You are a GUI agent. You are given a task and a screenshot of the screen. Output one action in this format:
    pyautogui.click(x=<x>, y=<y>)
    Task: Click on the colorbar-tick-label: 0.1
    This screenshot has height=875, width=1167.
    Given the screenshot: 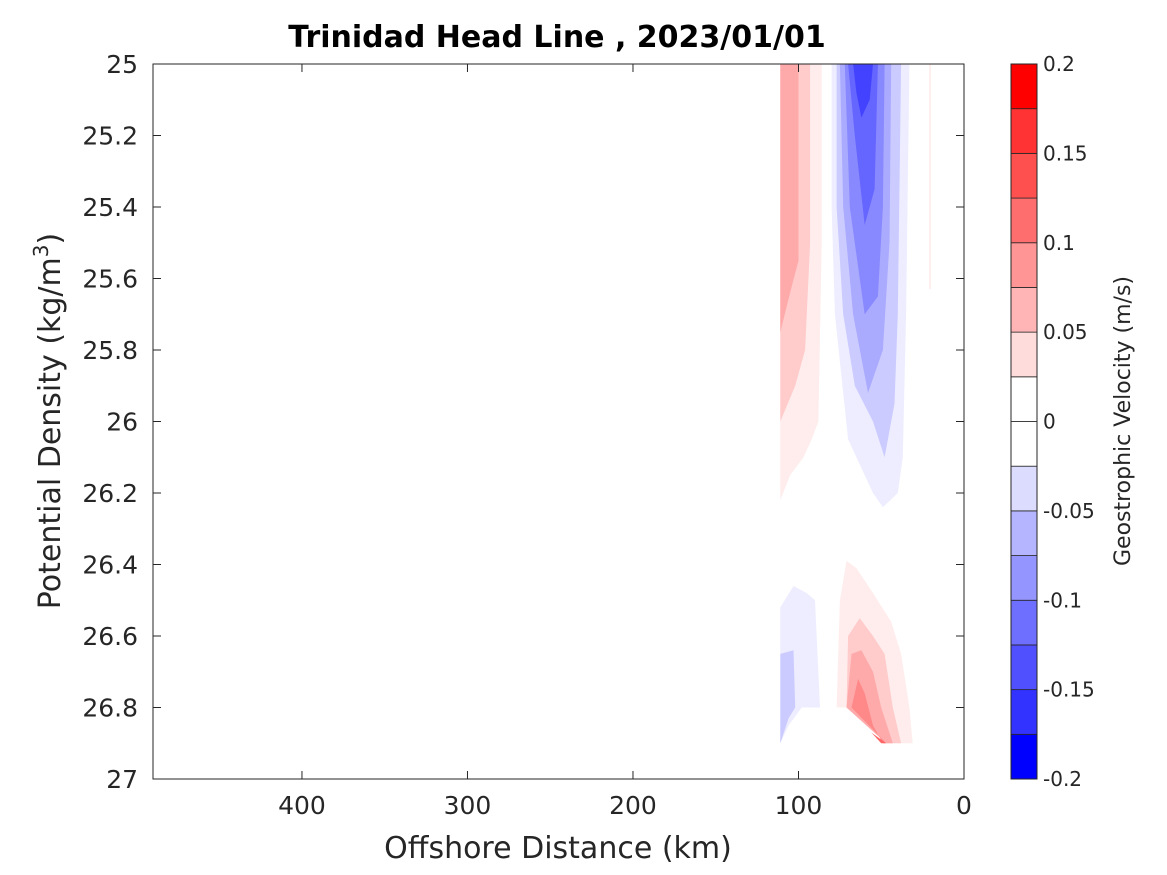 What is the action you would take?
    pyautogui.click(x=1059, y=243)
    